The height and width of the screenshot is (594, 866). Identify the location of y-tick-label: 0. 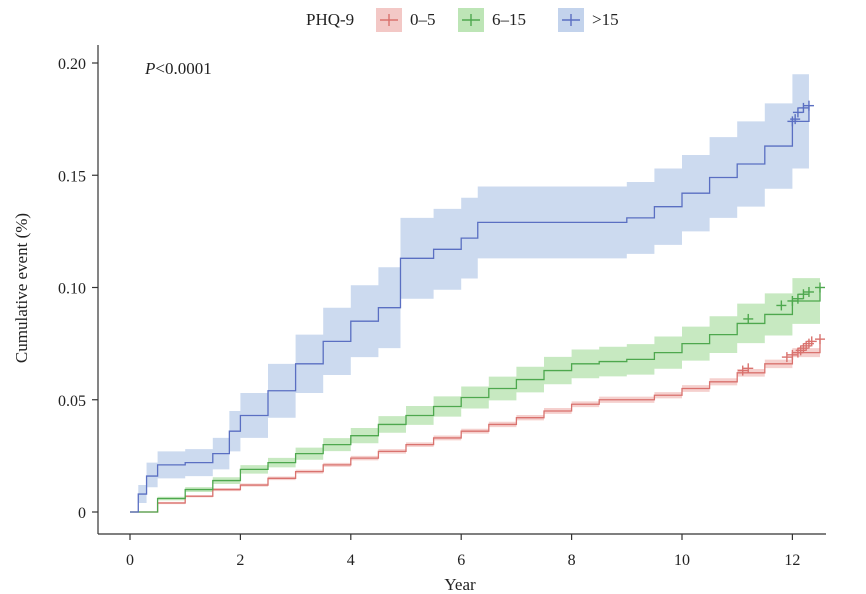
(82, 513).